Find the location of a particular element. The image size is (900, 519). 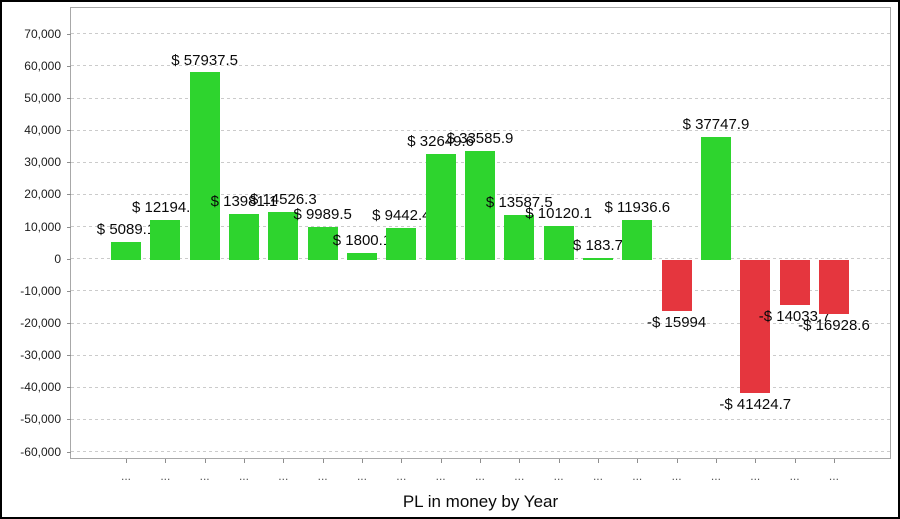

y-axis-label--30,000: -30,000 is located at coordinates (40, 355).